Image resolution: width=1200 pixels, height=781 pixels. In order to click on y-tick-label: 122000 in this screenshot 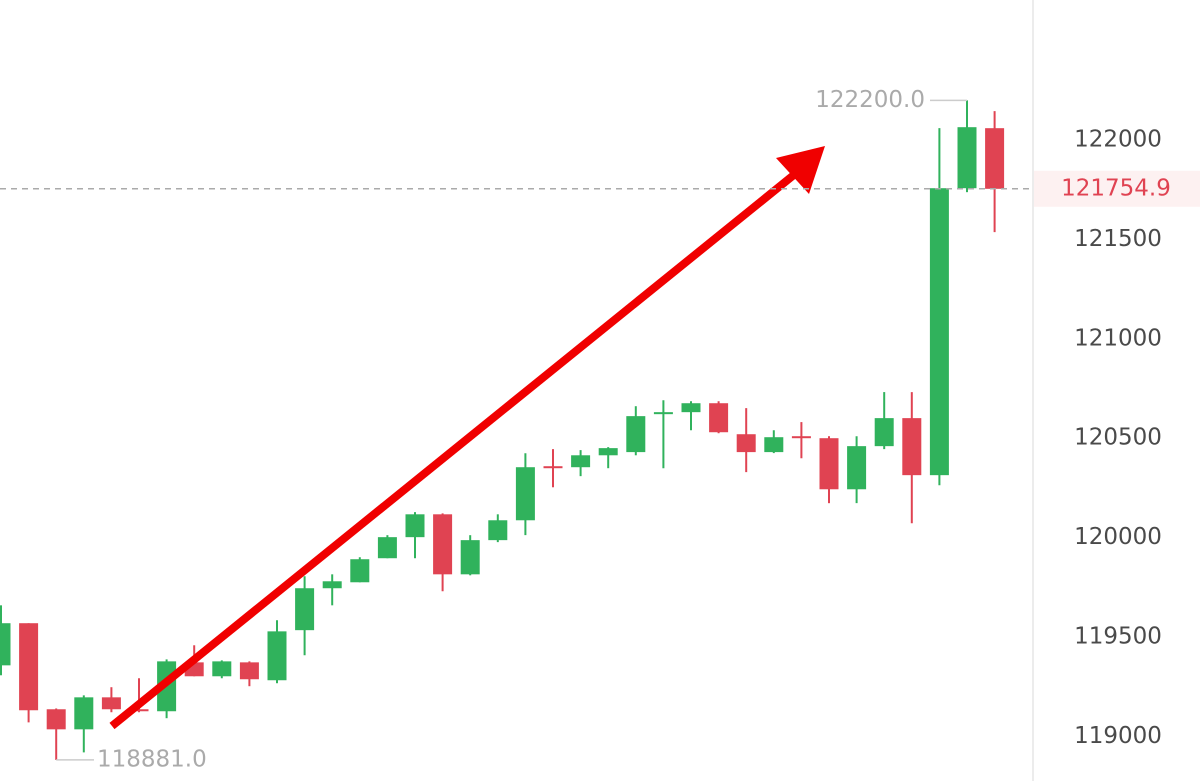, I will do `click(1118, 140)`.